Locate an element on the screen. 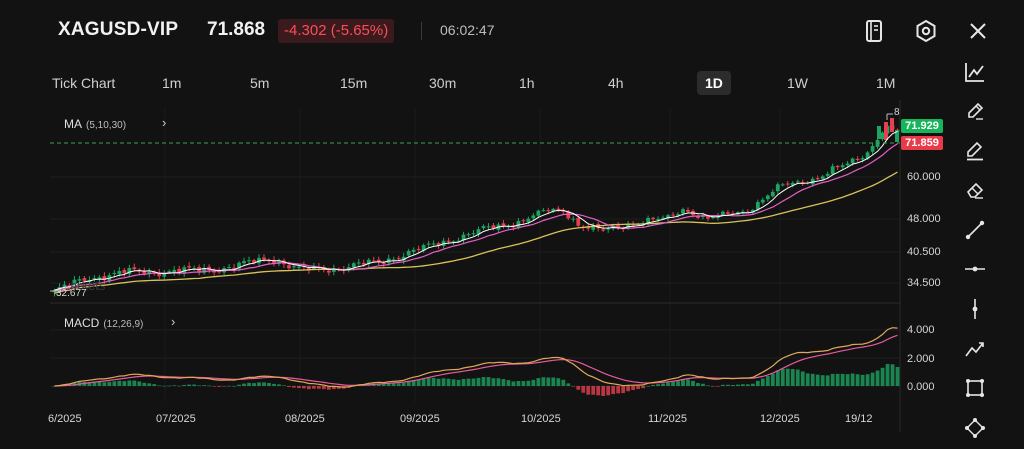  triangle-pattern-icon is located at coordinates (975, 427).